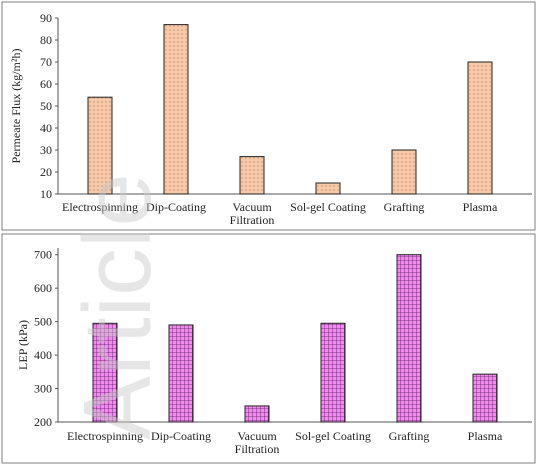 The height and width of the screenshot is (468, 538). Describe the element at coordinates (46, 128) in the screenshot. I see `flux-y-tick-label: 40` at that location.